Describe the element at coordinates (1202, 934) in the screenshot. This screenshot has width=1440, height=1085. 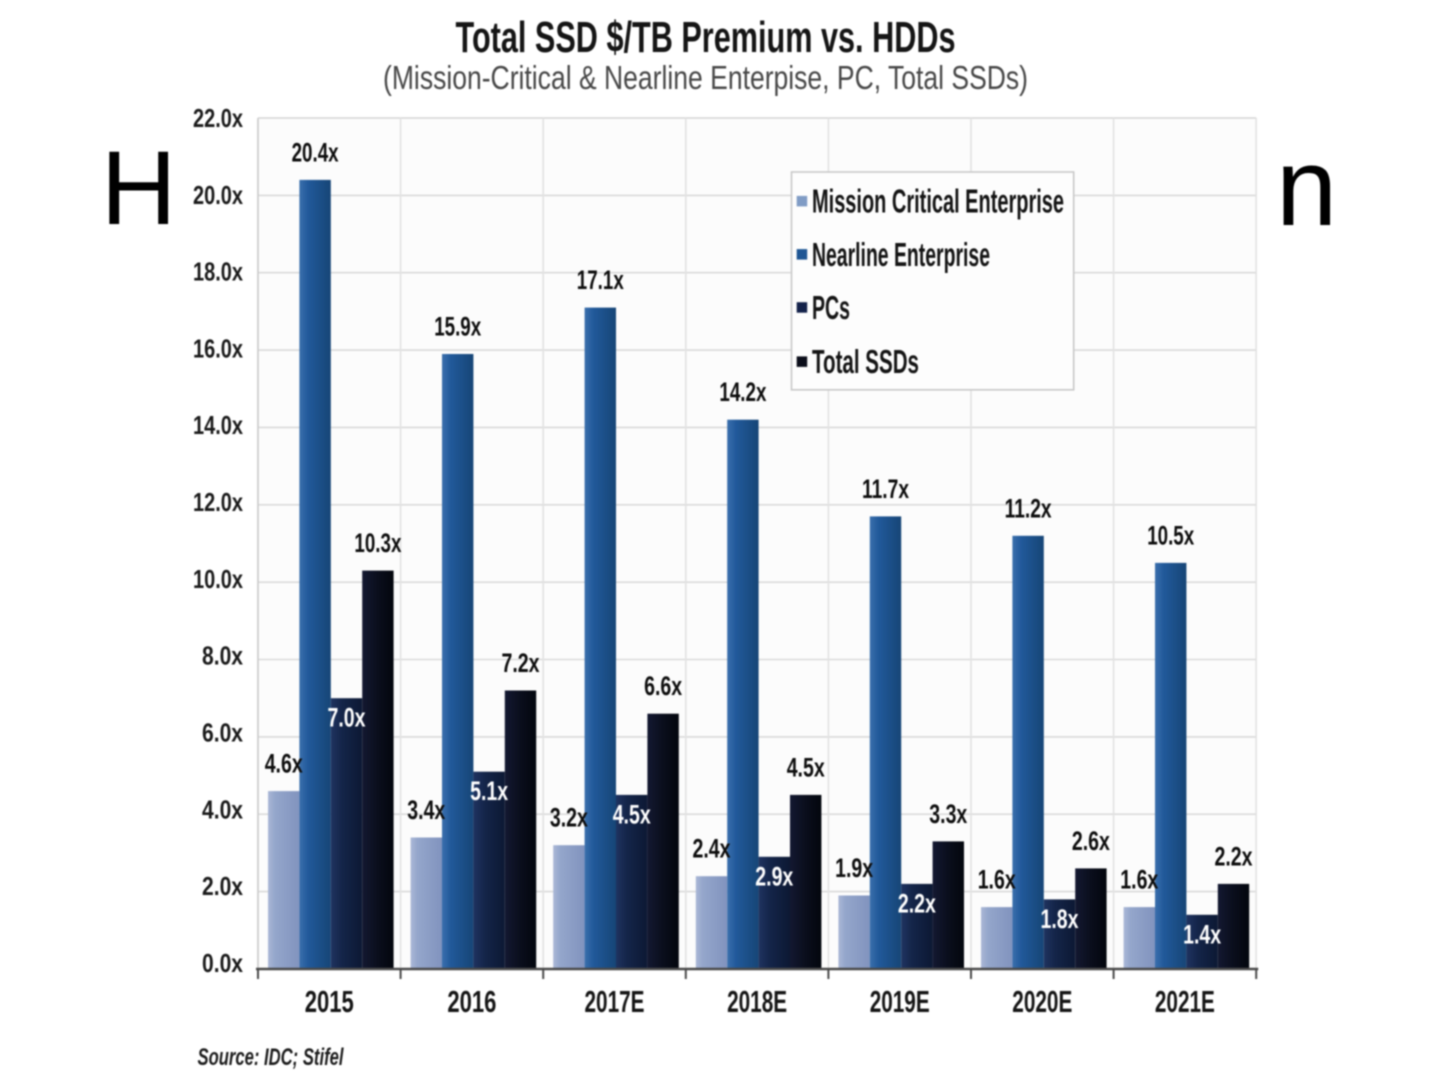
I see `svg-text: 1.4x` at that location.